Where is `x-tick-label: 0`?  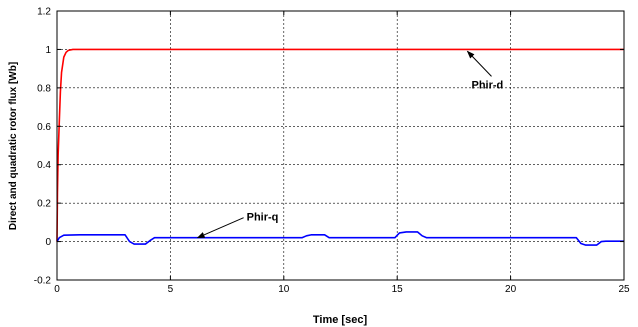
x-tick-label: 0 is located at coordinates (57, 289).